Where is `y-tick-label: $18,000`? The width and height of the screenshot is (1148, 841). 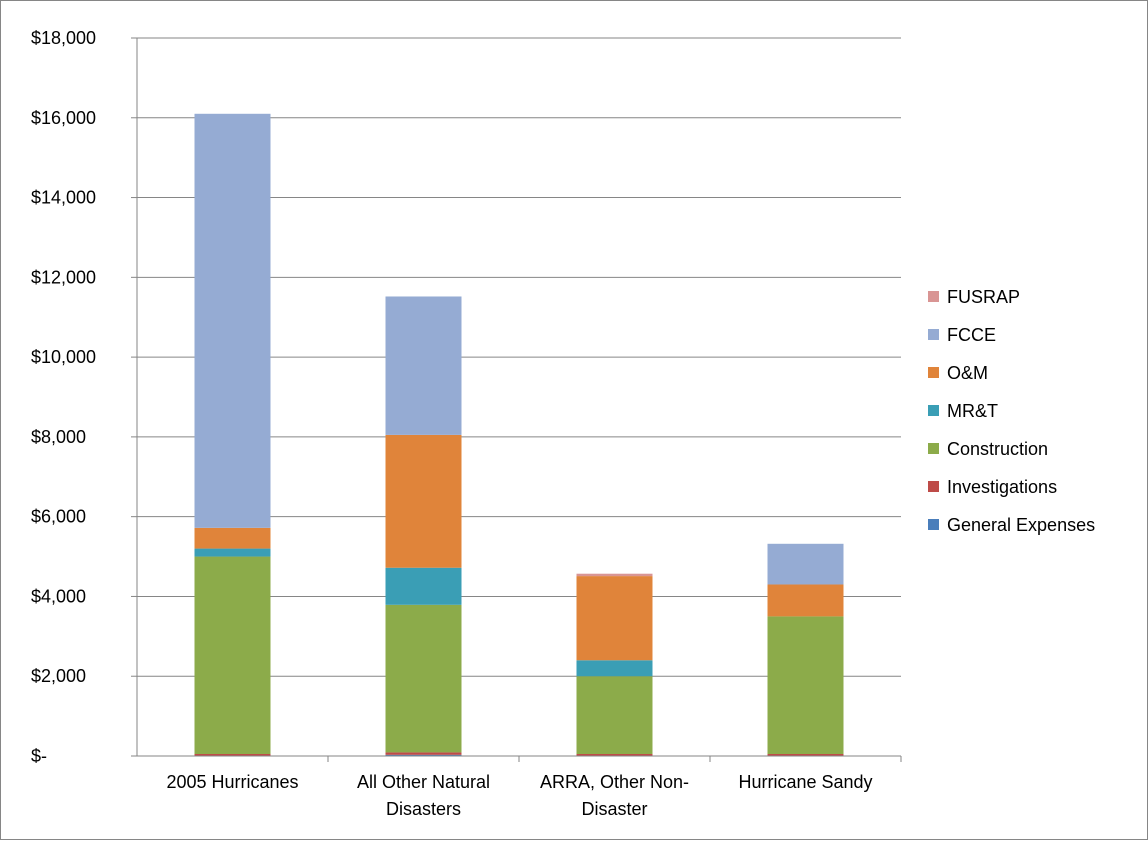
y-tick-label: $18,000 is located at coordinates (63, 38).